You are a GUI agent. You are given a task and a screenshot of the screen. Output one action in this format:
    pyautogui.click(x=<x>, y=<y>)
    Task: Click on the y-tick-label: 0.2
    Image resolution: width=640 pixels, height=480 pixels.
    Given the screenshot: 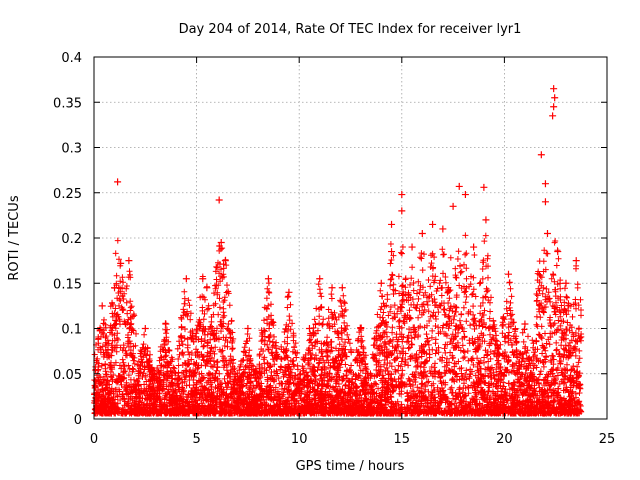 What is the action you would take?
    pyautogui.click(x=71, y=239)
    